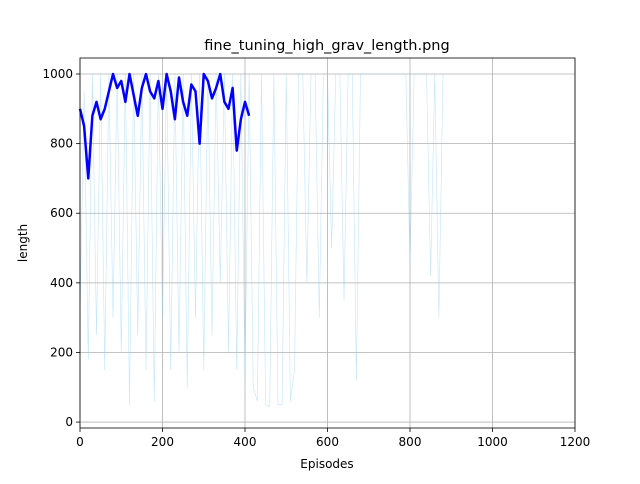  What do you see at coordinates (57, 74) in the screenshot?
I see `y-tick-label: 1000` at bounding box center [57, 74].